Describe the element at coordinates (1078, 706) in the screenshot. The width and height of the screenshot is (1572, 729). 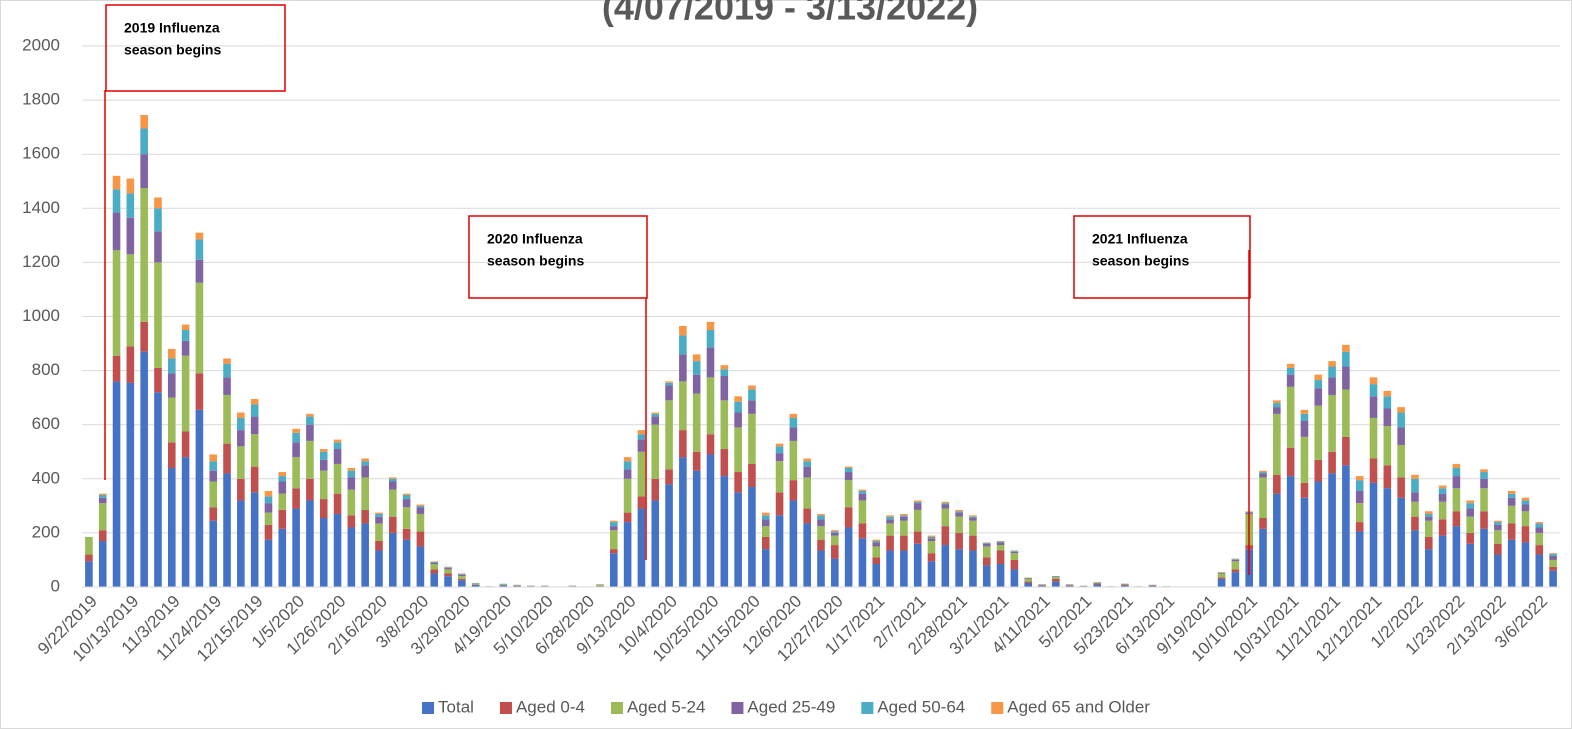
I see `legend-label: Aged 65 and Older` at that location.